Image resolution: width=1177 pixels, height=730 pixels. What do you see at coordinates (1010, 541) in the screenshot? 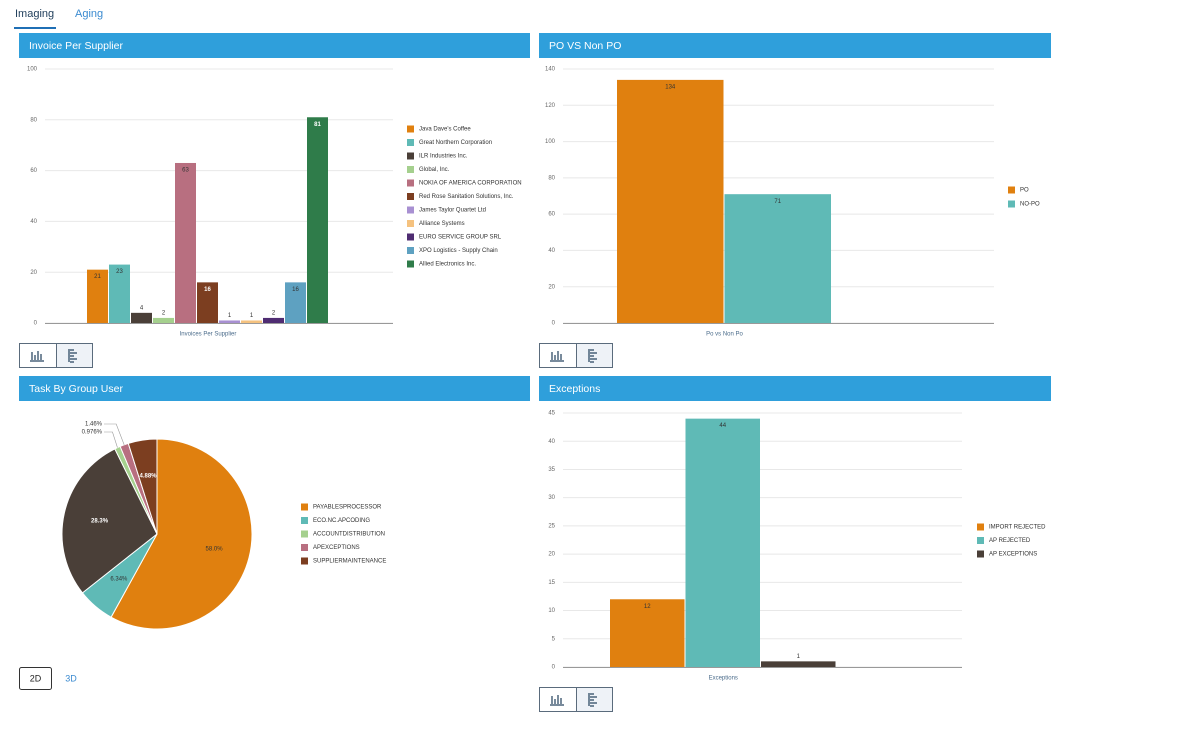
I see `legend-label: AP REJECTED` at bounding box center [1010, 541].